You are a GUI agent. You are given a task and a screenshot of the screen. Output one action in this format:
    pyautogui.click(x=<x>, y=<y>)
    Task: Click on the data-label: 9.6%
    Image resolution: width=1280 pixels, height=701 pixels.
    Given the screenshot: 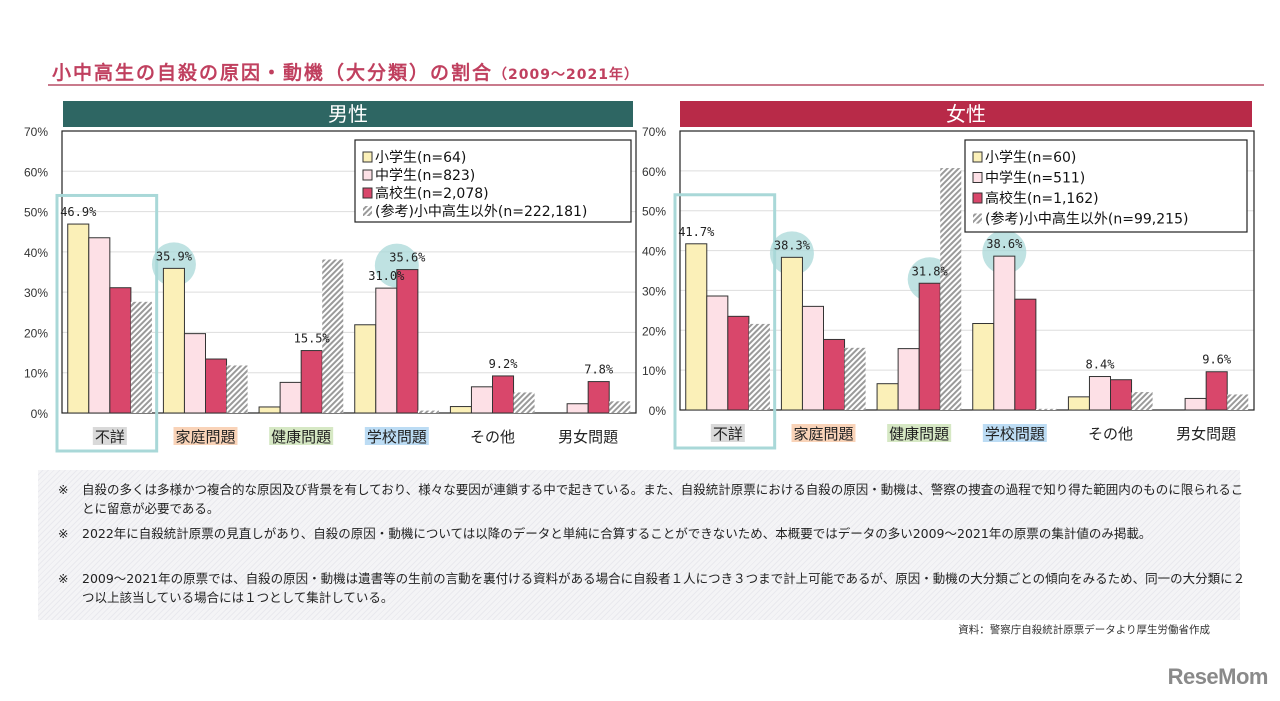 What is the action you would take?
    pyautogui.click(x=1217, y=360)
    